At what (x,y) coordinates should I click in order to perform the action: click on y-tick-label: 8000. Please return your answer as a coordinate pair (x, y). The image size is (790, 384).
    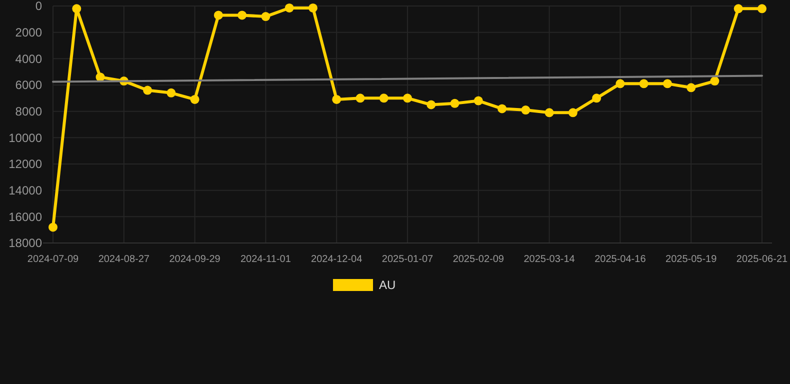
    Looking at the image, I should click on (28, 111).